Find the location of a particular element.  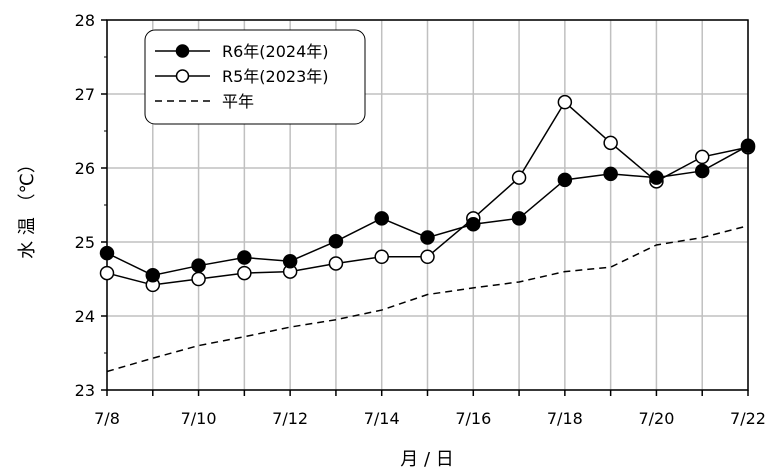

x-tick-label: 7/14 is located at coordinates (382, 418).